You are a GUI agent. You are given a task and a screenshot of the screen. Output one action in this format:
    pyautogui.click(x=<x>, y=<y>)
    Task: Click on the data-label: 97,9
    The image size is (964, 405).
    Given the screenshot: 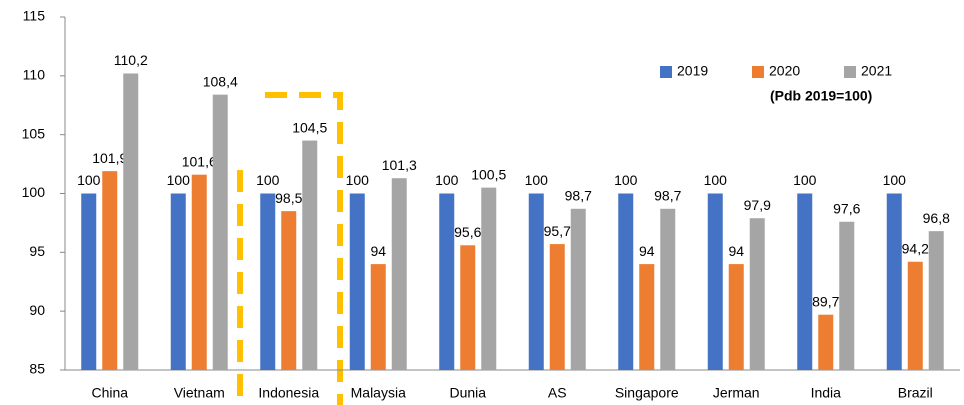 What is the action you would take?
    pyautogui.click(x=757, y=205)
    